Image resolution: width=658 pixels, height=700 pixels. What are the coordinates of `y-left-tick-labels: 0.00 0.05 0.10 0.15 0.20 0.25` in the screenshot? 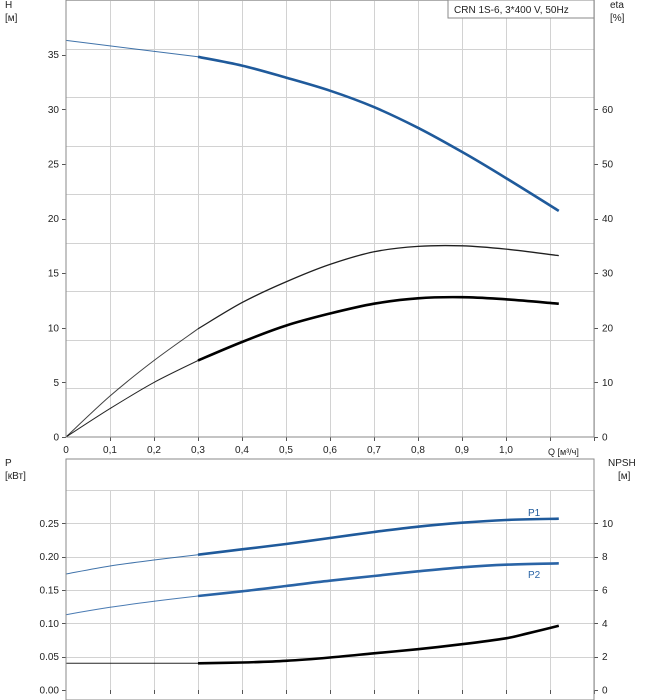 It's located at (50, 608).